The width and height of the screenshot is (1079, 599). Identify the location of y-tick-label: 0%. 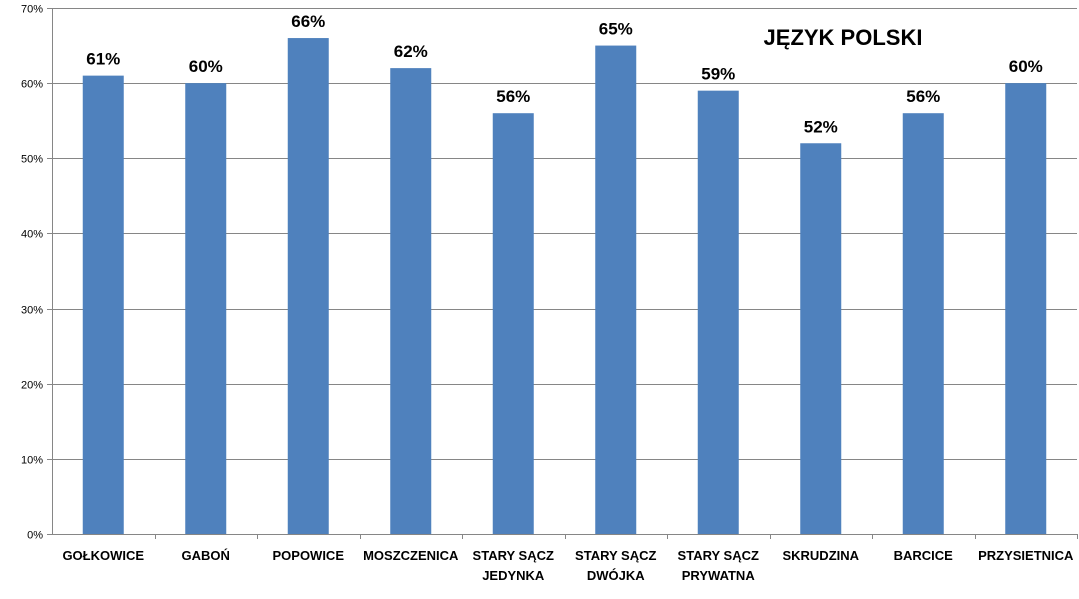
(35, 536).